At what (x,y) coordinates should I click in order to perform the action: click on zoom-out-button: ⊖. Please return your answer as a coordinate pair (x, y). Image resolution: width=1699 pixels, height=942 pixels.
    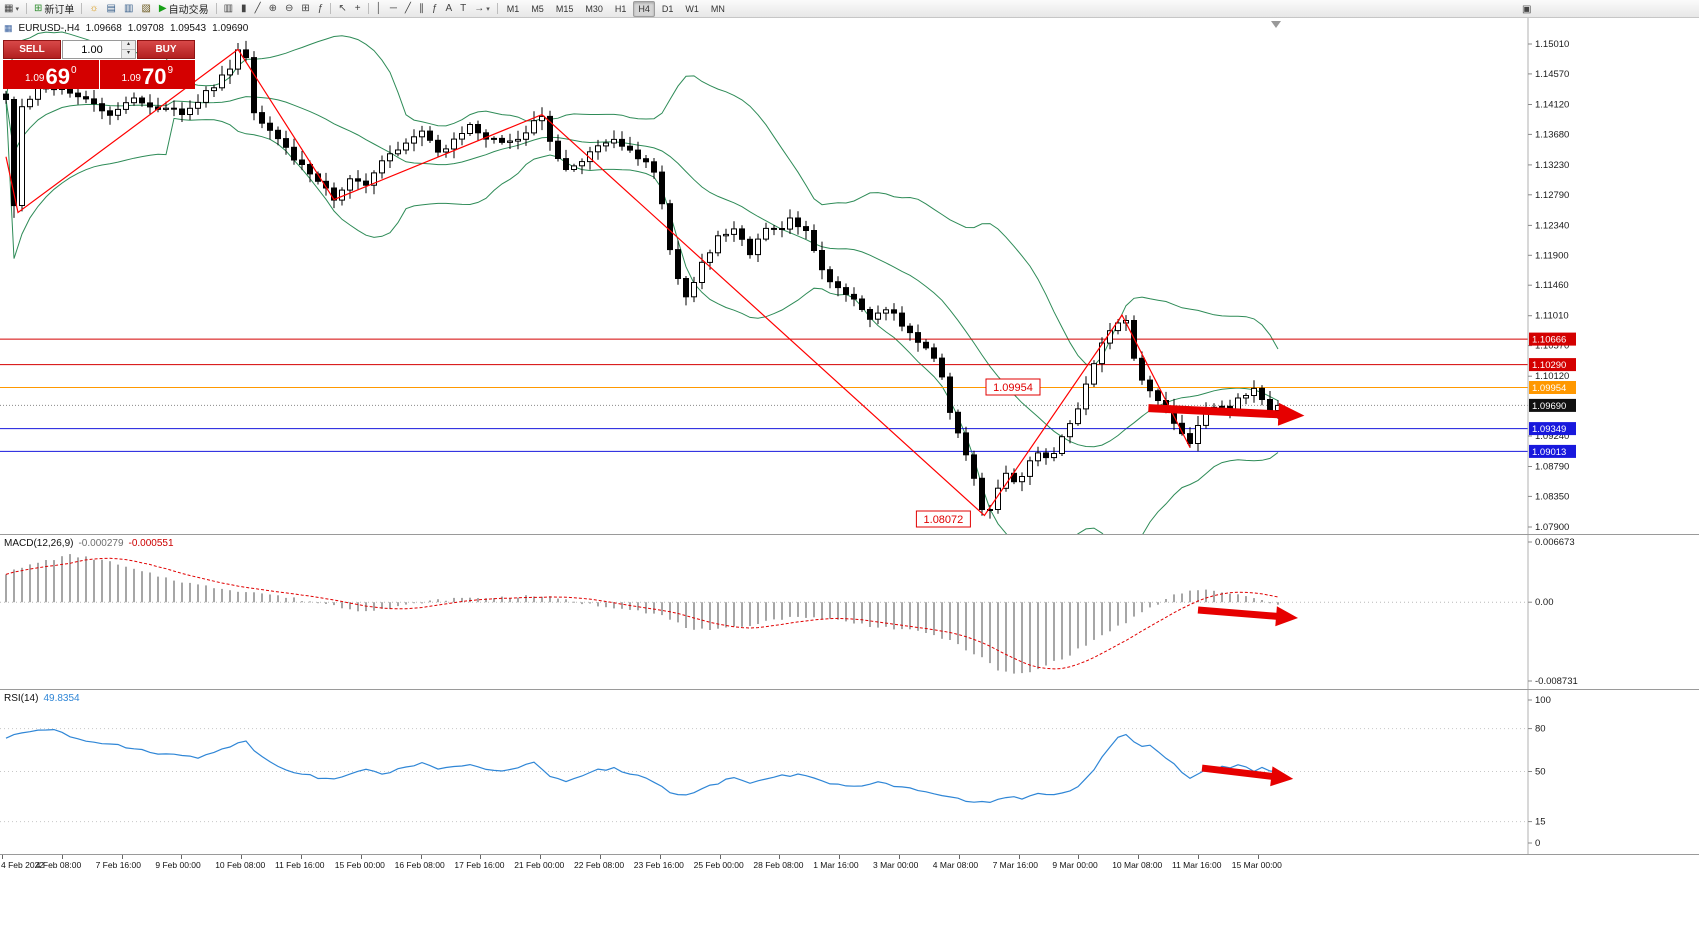
    Looking at the image, I should click on (289, 8).